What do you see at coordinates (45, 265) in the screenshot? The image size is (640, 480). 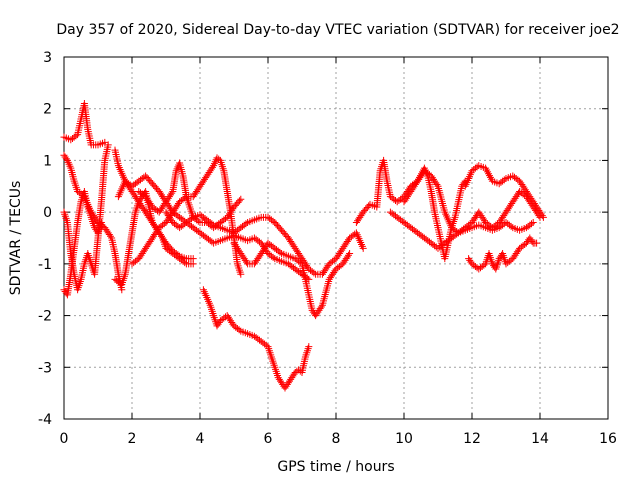 I see `y-tick-label: -1` at bounding box center [45, 265].